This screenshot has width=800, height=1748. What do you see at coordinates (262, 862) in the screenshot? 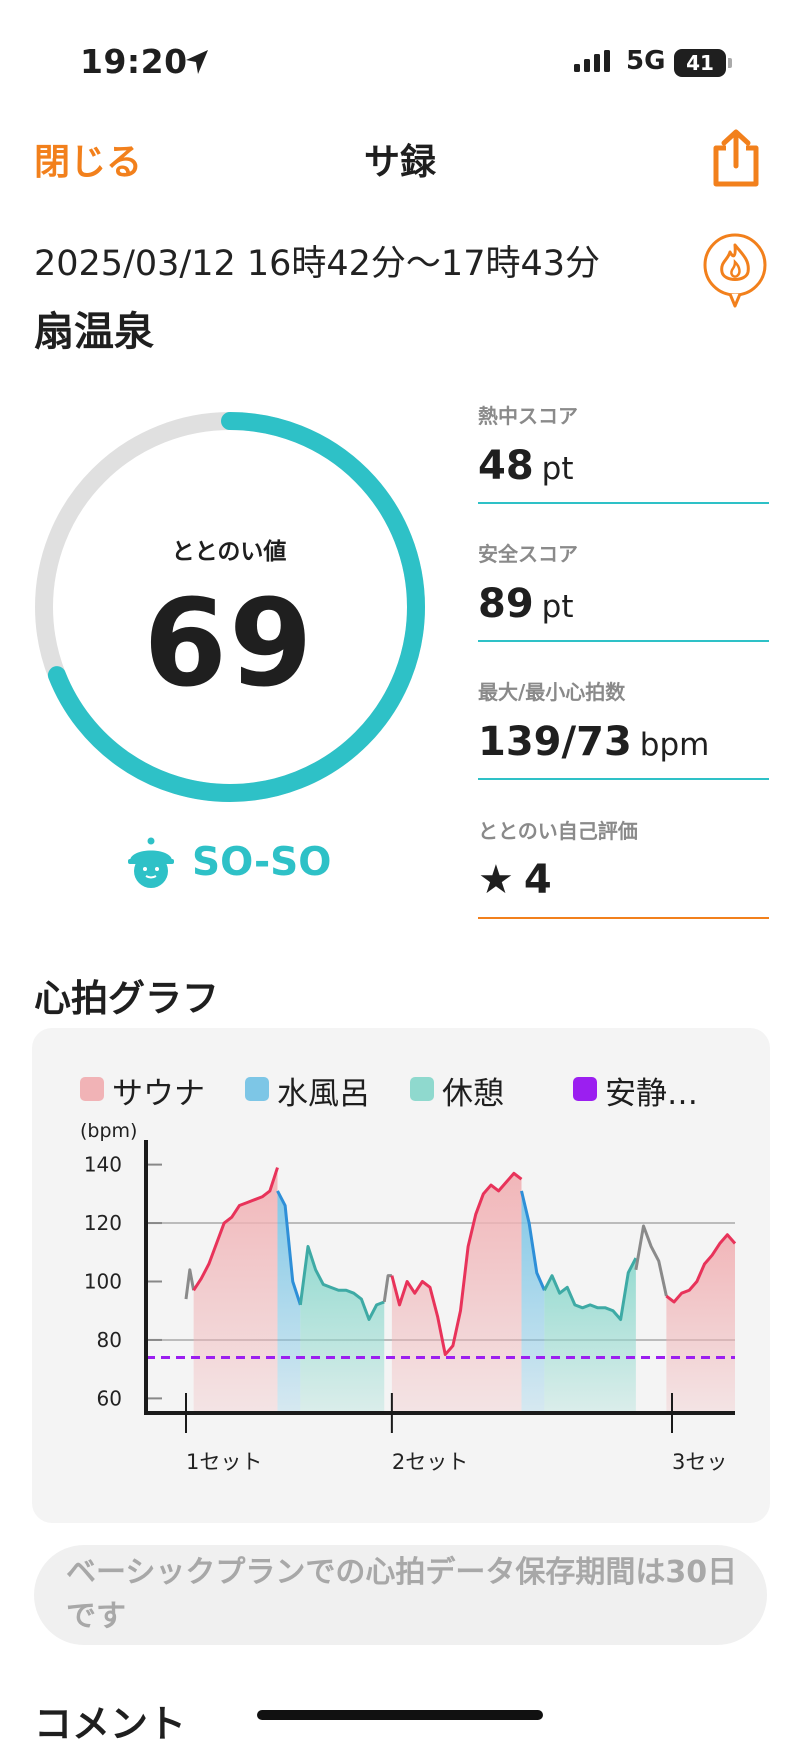
I see `mood-label: SO-SO` at bounding box center [262, 862].